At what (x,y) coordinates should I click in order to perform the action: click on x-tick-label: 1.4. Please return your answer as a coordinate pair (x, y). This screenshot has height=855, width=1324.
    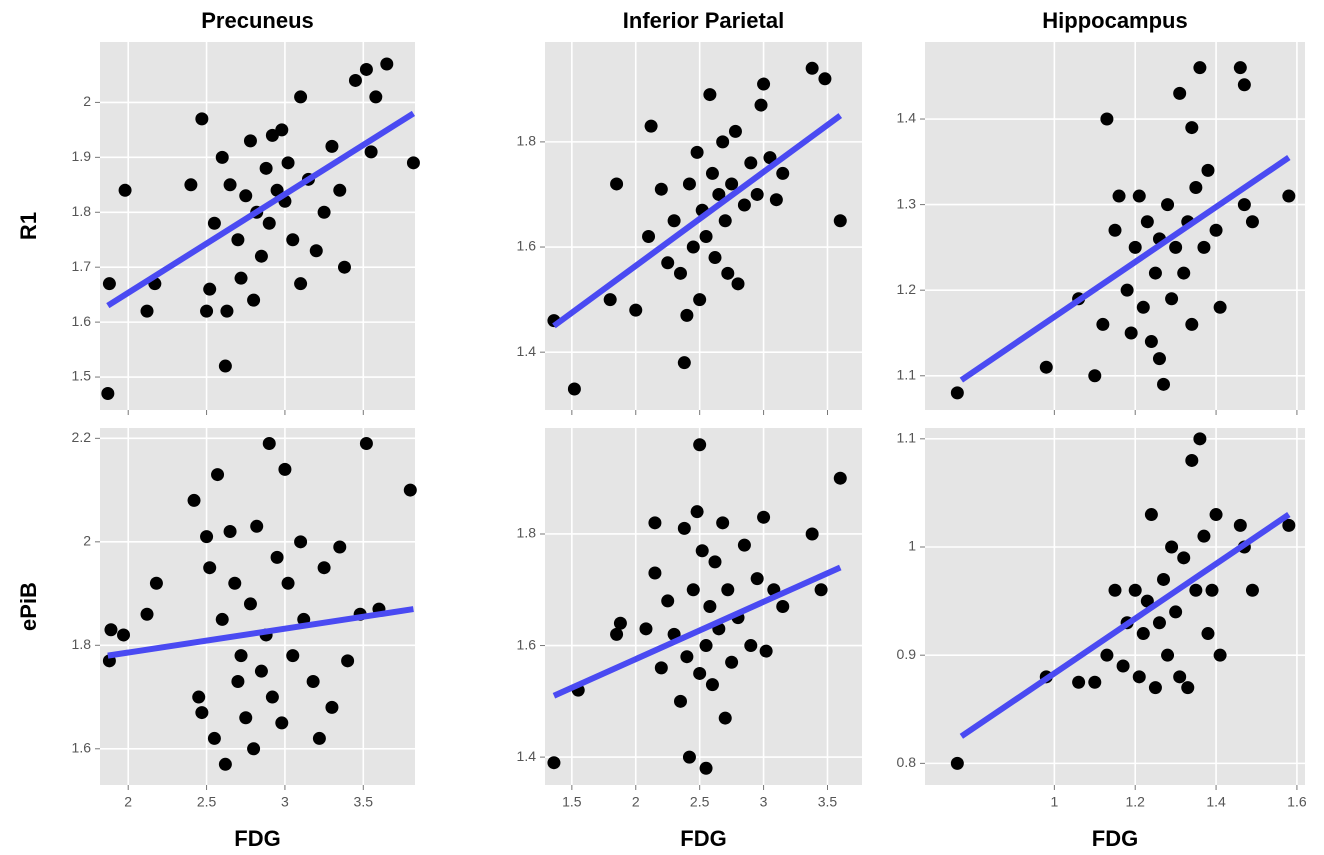
    Looking at the image, I should click on (1216, 802).